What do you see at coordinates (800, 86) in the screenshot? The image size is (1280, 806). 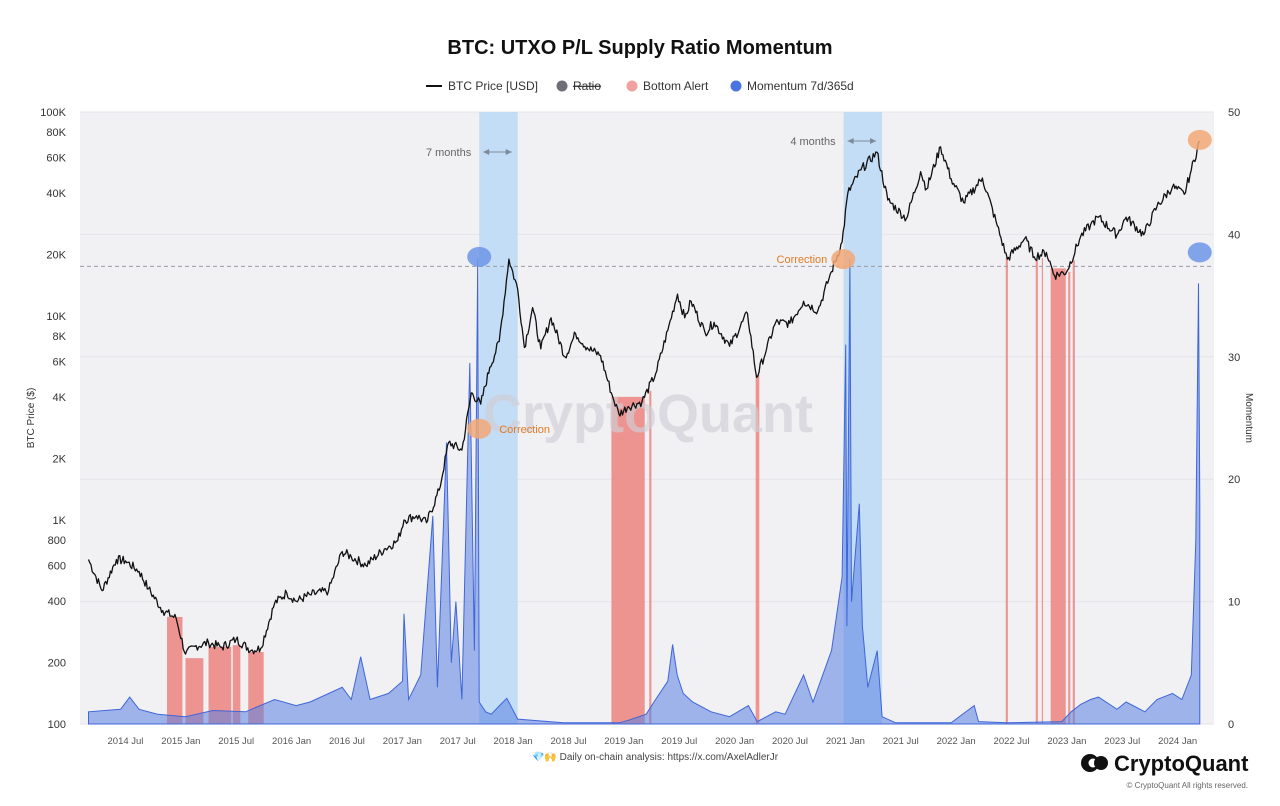 I see `legend-item-label: Momentum 7d/365d` at bounding box center [800, 86].